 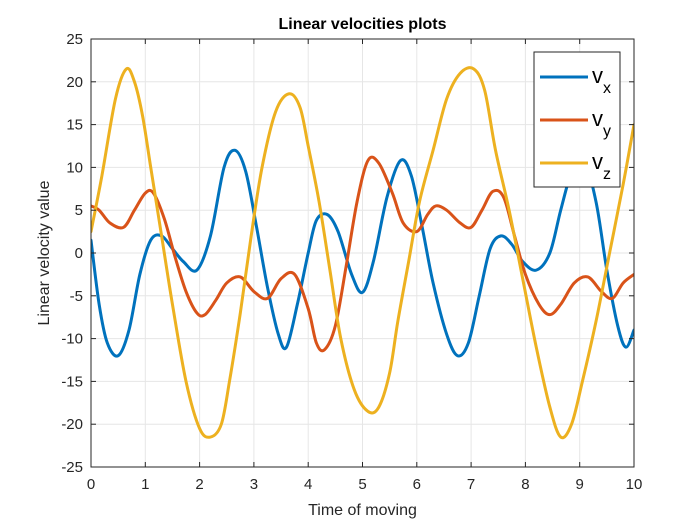 What do you see at coordinates (308, 484) in the screenshot?
I see `x-tick-label: 4` at bounding box center [308, 484].